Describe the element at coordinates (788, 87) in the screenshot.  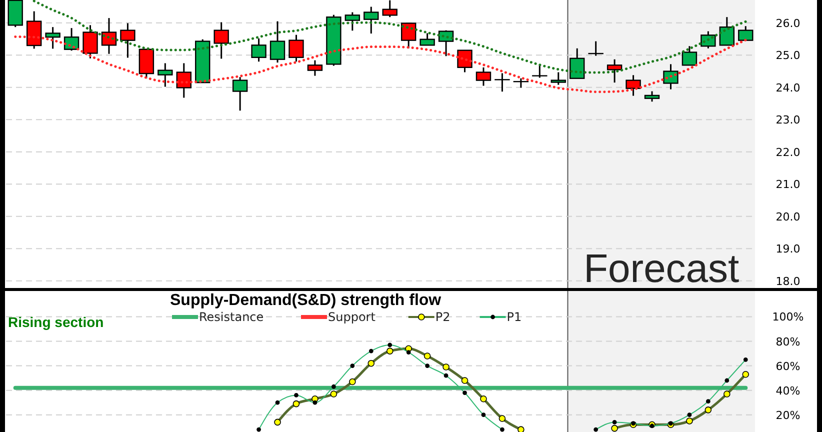
I see `y-tick-label: 24.0` at that location.